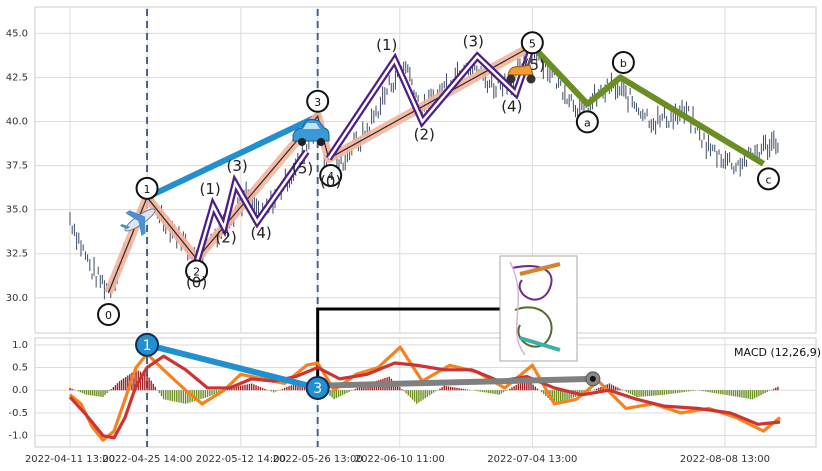  What do you see at coordinates (408, 342) in the screenshot?
I see `inset-connector` at bounding box center [408, 342].